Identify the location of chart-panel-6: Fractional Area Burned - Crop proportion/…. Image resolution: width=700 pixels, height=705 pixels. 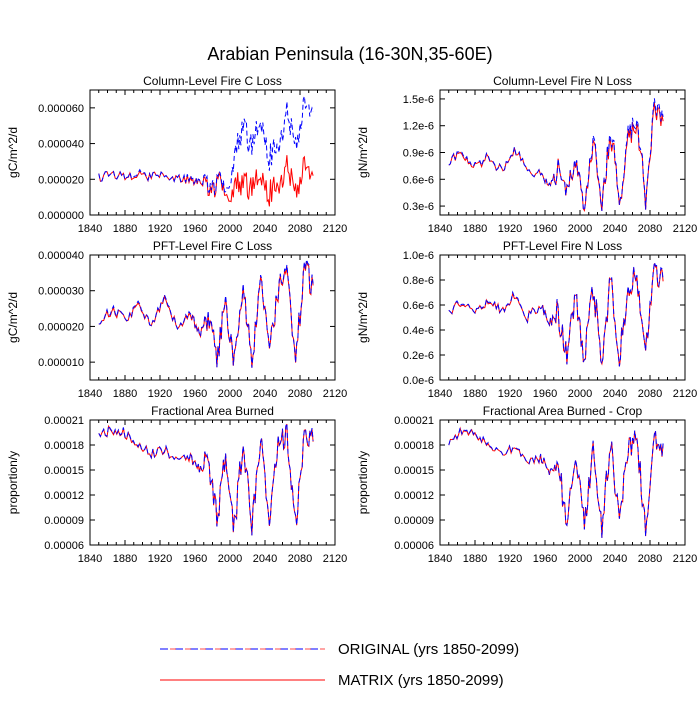
(526, 484).